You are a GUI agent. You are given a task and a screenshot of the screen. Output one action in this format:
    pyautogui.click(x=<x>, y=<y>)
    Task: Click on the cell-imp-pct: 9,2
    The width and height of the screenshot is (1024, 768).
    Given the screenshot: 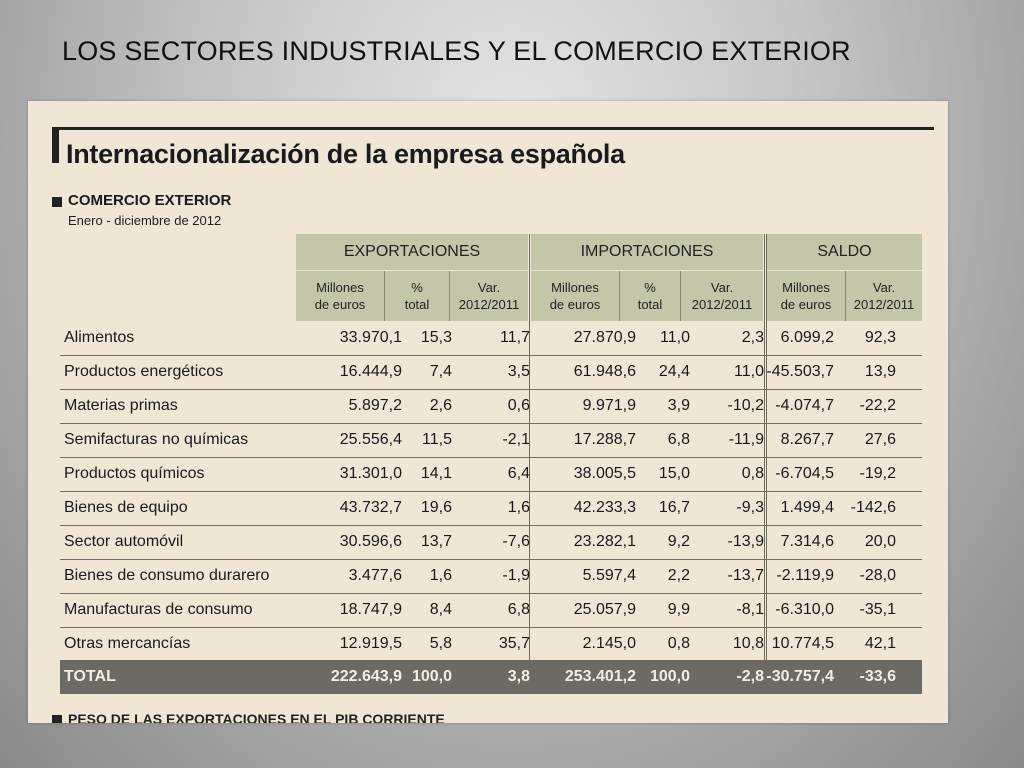 What is the action you would take?
    pyautogui.click(x=678, y=541)
    